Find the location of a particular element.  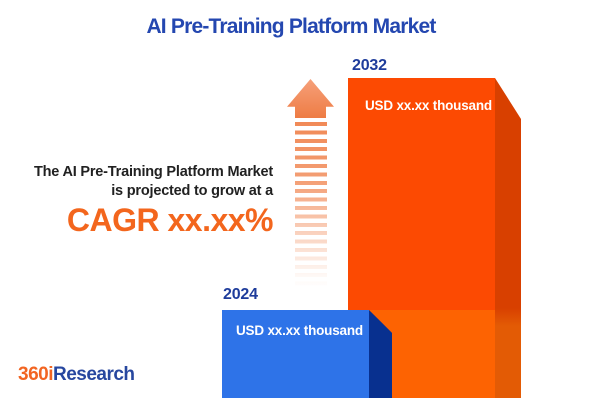

page-title: AI Pre-Training Platform Market is located at coordinates (291, 26).